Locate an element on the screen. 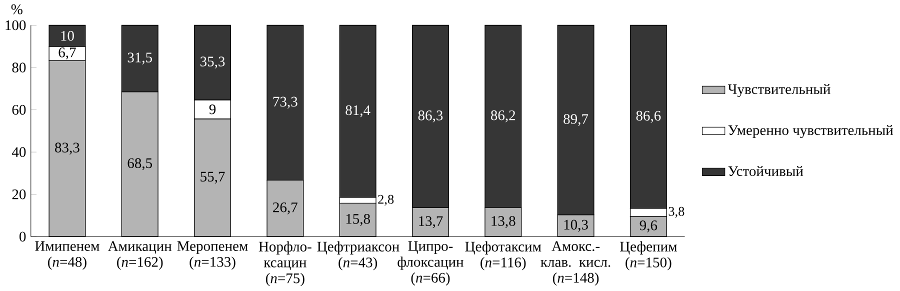  x-tick-label: Цефепим (n=150) is located at coordinates (648, 256).